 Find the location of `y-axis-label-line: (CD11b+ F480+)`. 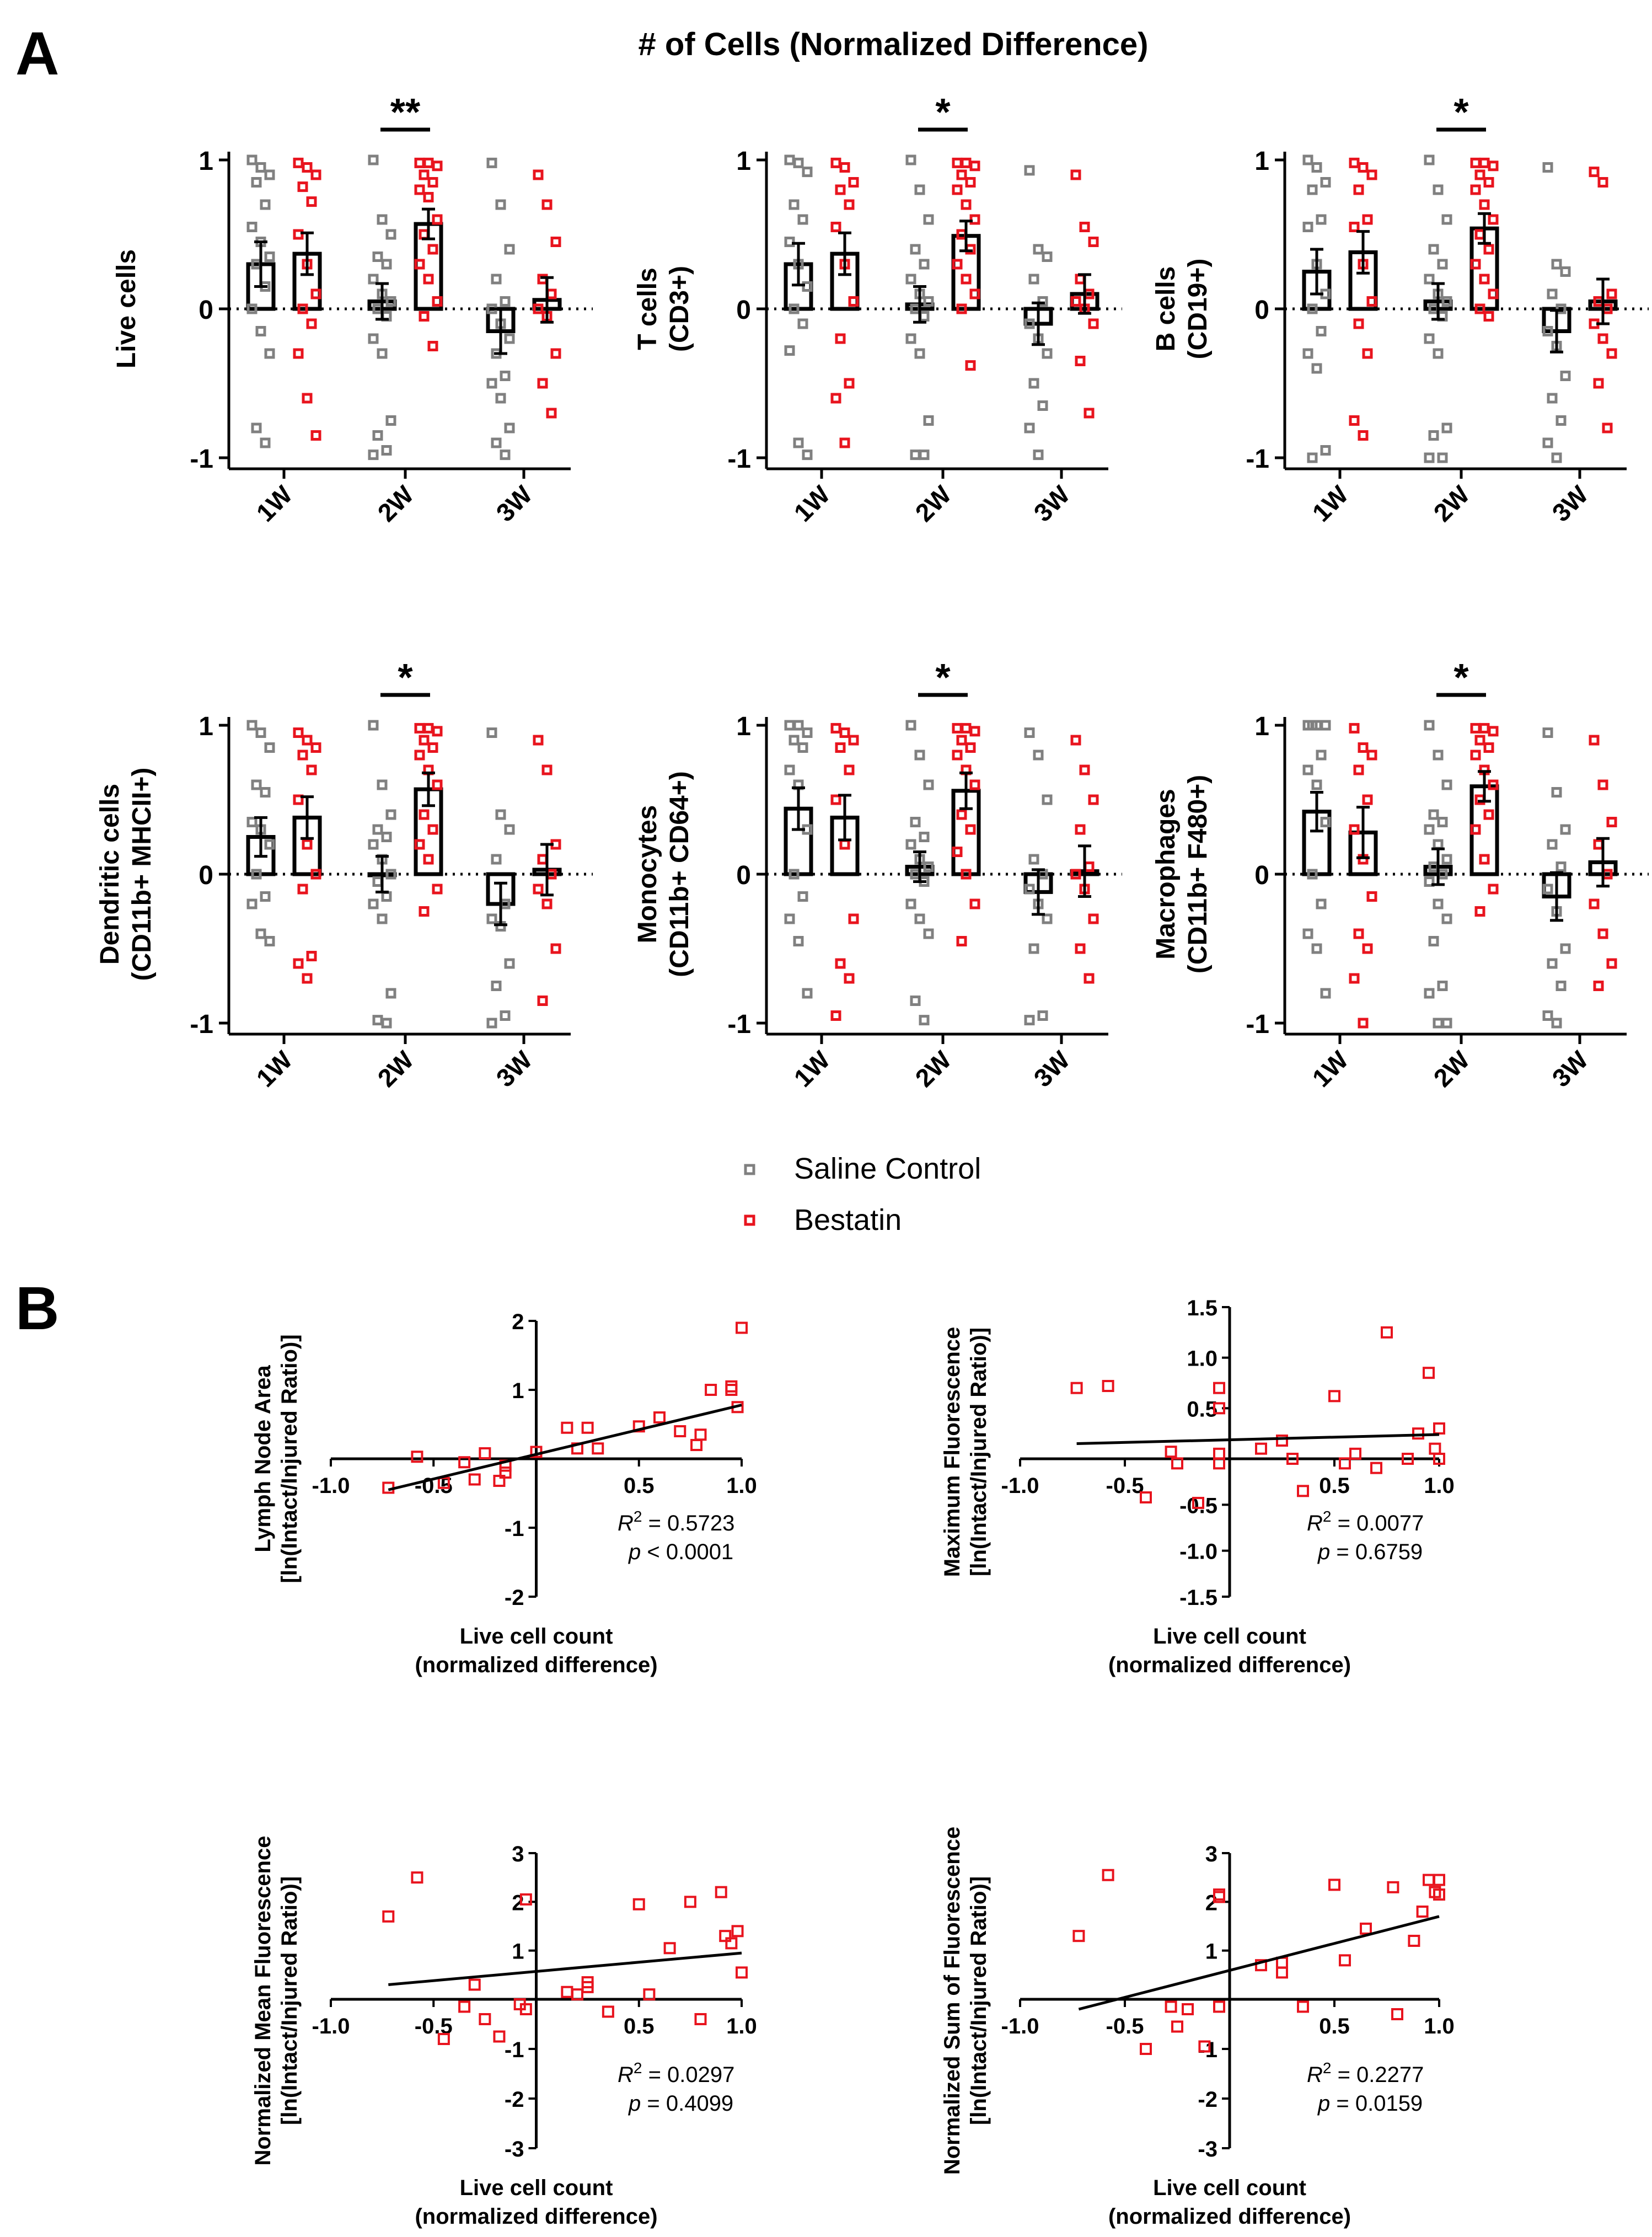

y-axis-label-line: (CD11b+ F480+) is located at coordinates (1198, 874).